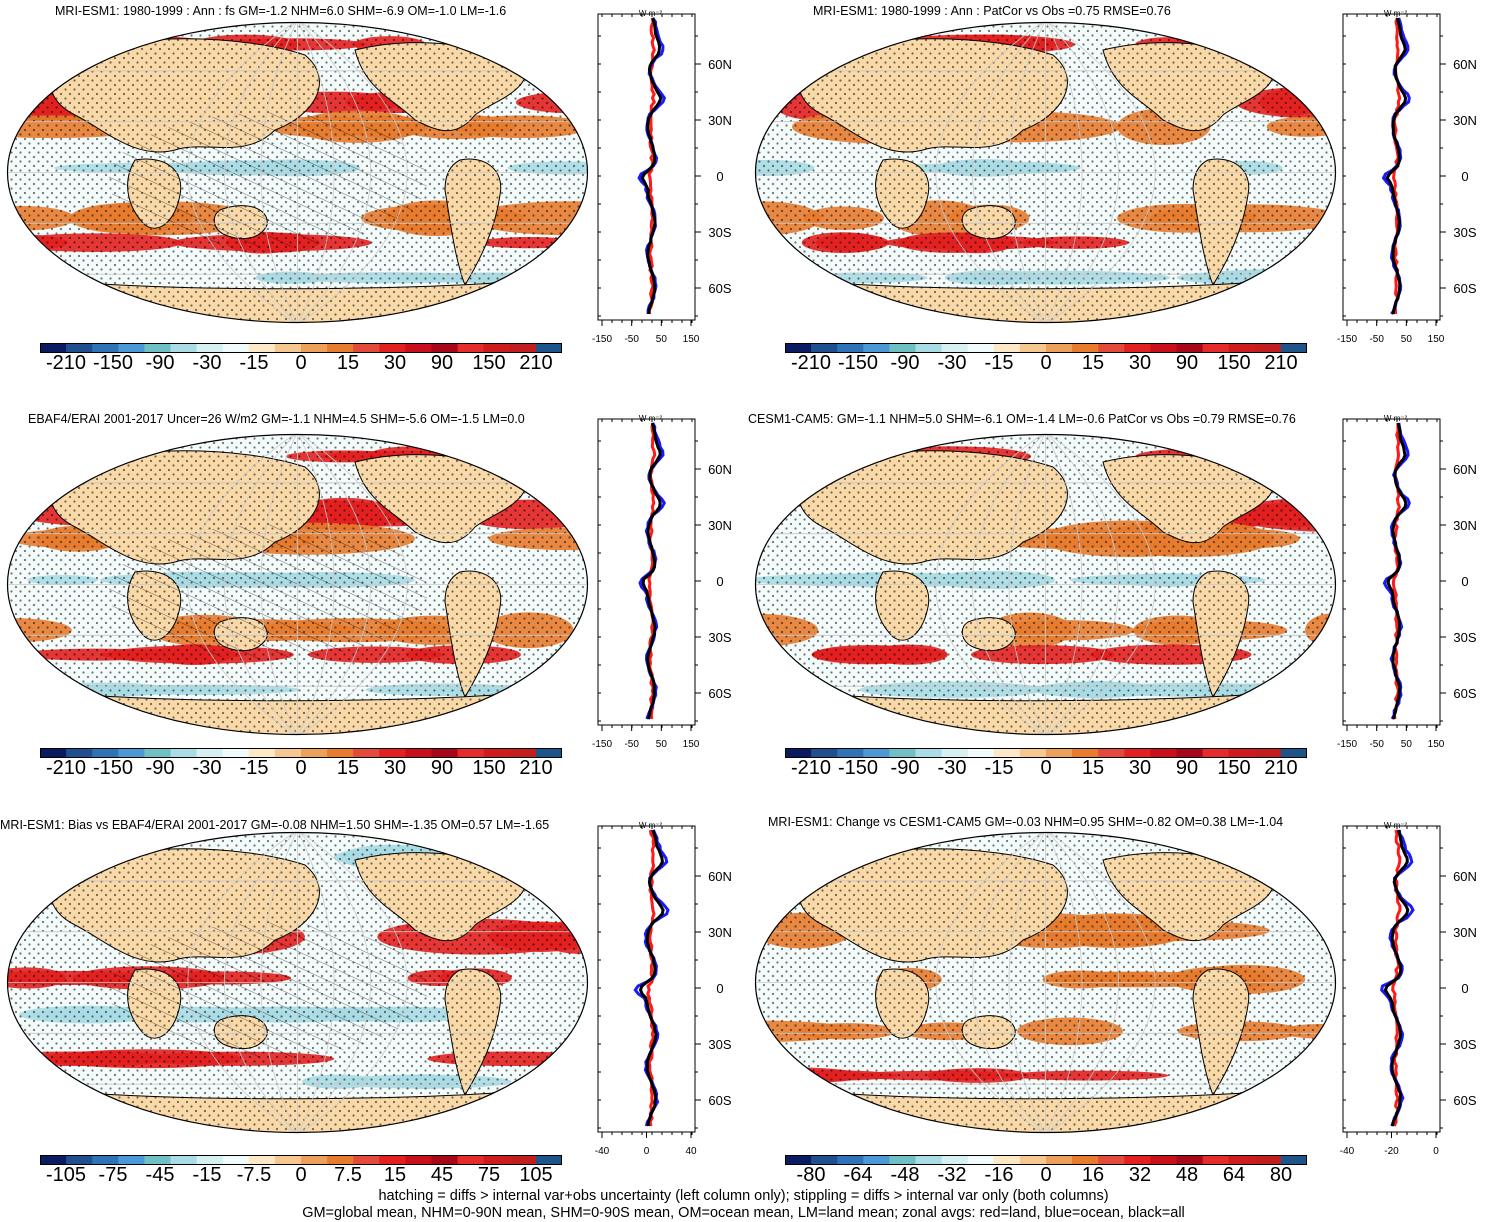 The height and width of the screenshot is (1222, 1487). Describe the element at coordinates (1465, 469) in the screenshot. I see `zonal-lat-label: 60N` at that location.